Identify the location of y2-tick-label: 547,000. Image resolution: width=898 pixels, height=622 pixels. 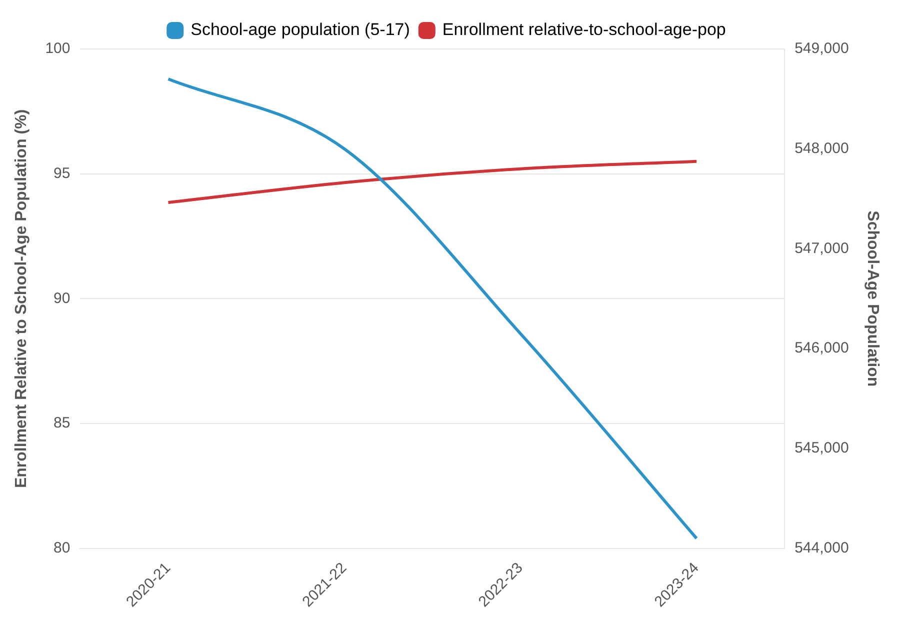
(821, 248).